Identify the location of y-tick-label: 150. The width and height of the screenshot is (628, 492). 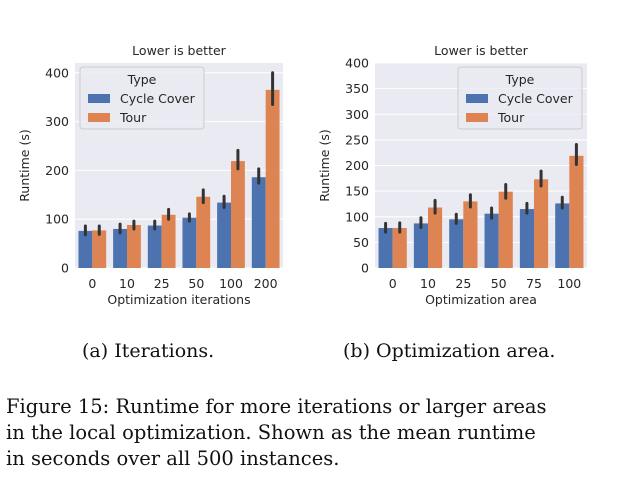
(357, 191).